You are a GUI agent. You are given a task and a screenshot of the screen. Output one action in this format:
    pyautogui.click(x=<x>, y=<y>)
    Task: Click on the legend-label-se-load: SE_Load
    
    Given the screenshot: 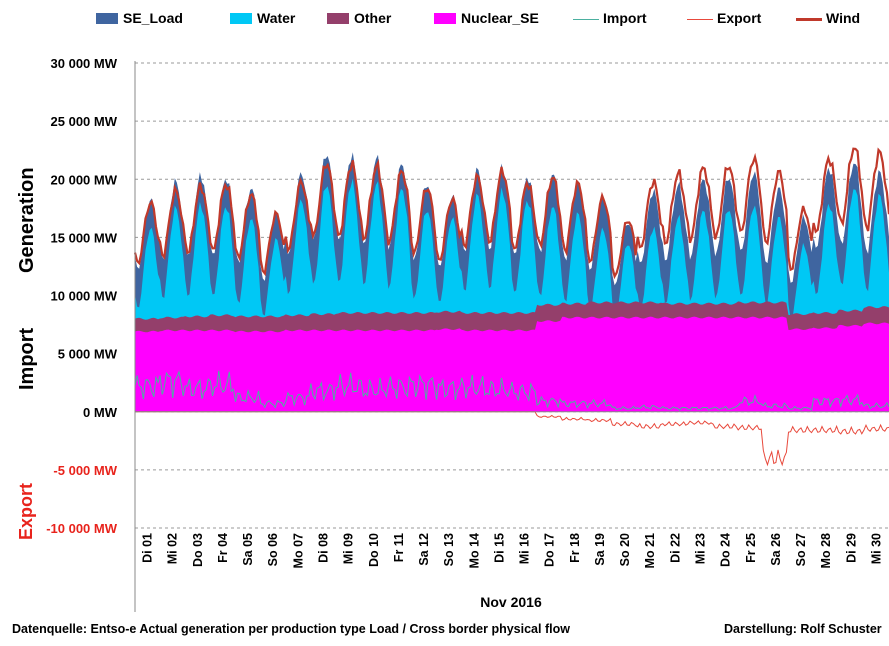 What is the action you would take?
    pyautogui.click(x=153, y=18)
    